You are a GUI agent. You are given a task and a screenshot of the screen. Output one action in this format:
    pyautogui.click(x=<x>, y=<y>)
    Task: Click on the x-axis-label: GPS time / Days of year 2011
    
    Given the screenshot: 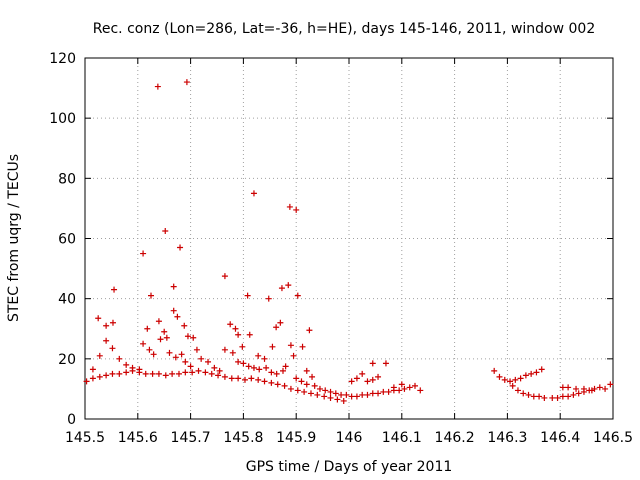 What is the action you would take?
    pyautogui.click(x=349, y=467)
    